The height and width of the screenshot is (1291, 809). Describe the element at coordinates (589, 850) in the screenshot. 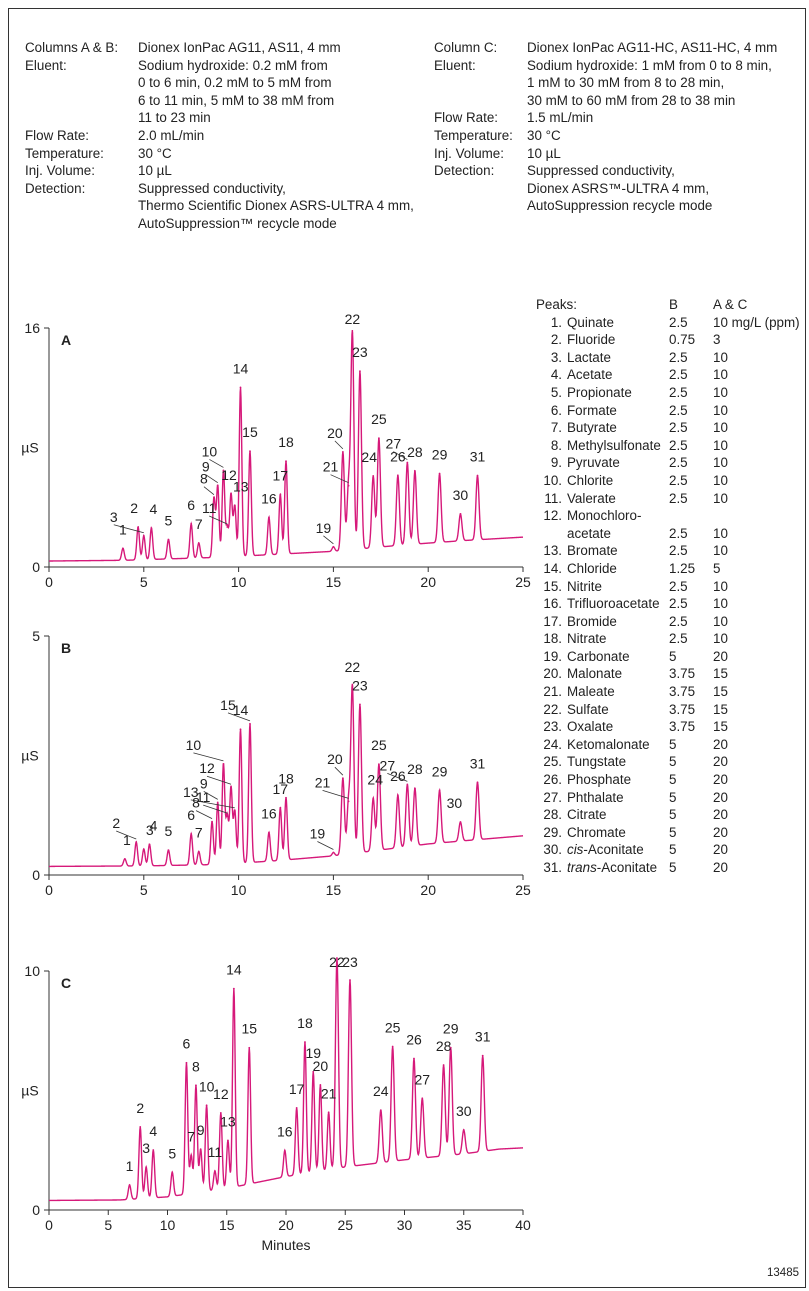

I see `peak-name: 30. cis-Aconitate` at that location.